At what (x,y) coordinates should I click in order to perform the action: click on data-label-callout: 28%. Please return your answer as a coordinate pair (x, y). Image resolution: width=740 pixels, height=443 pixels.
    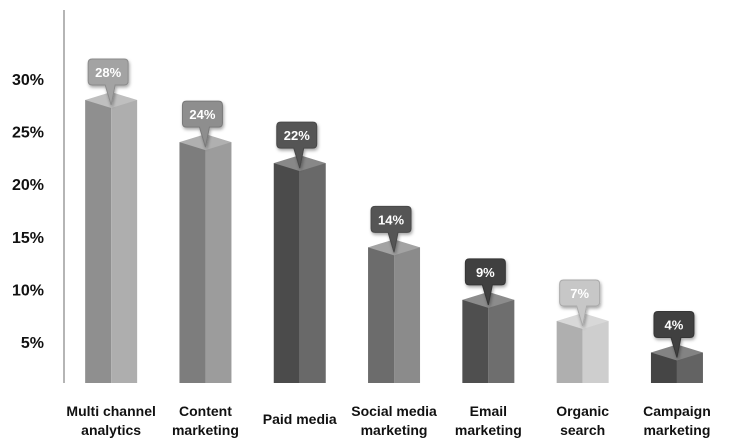
    Looking at the image, I should click on (108, 82).